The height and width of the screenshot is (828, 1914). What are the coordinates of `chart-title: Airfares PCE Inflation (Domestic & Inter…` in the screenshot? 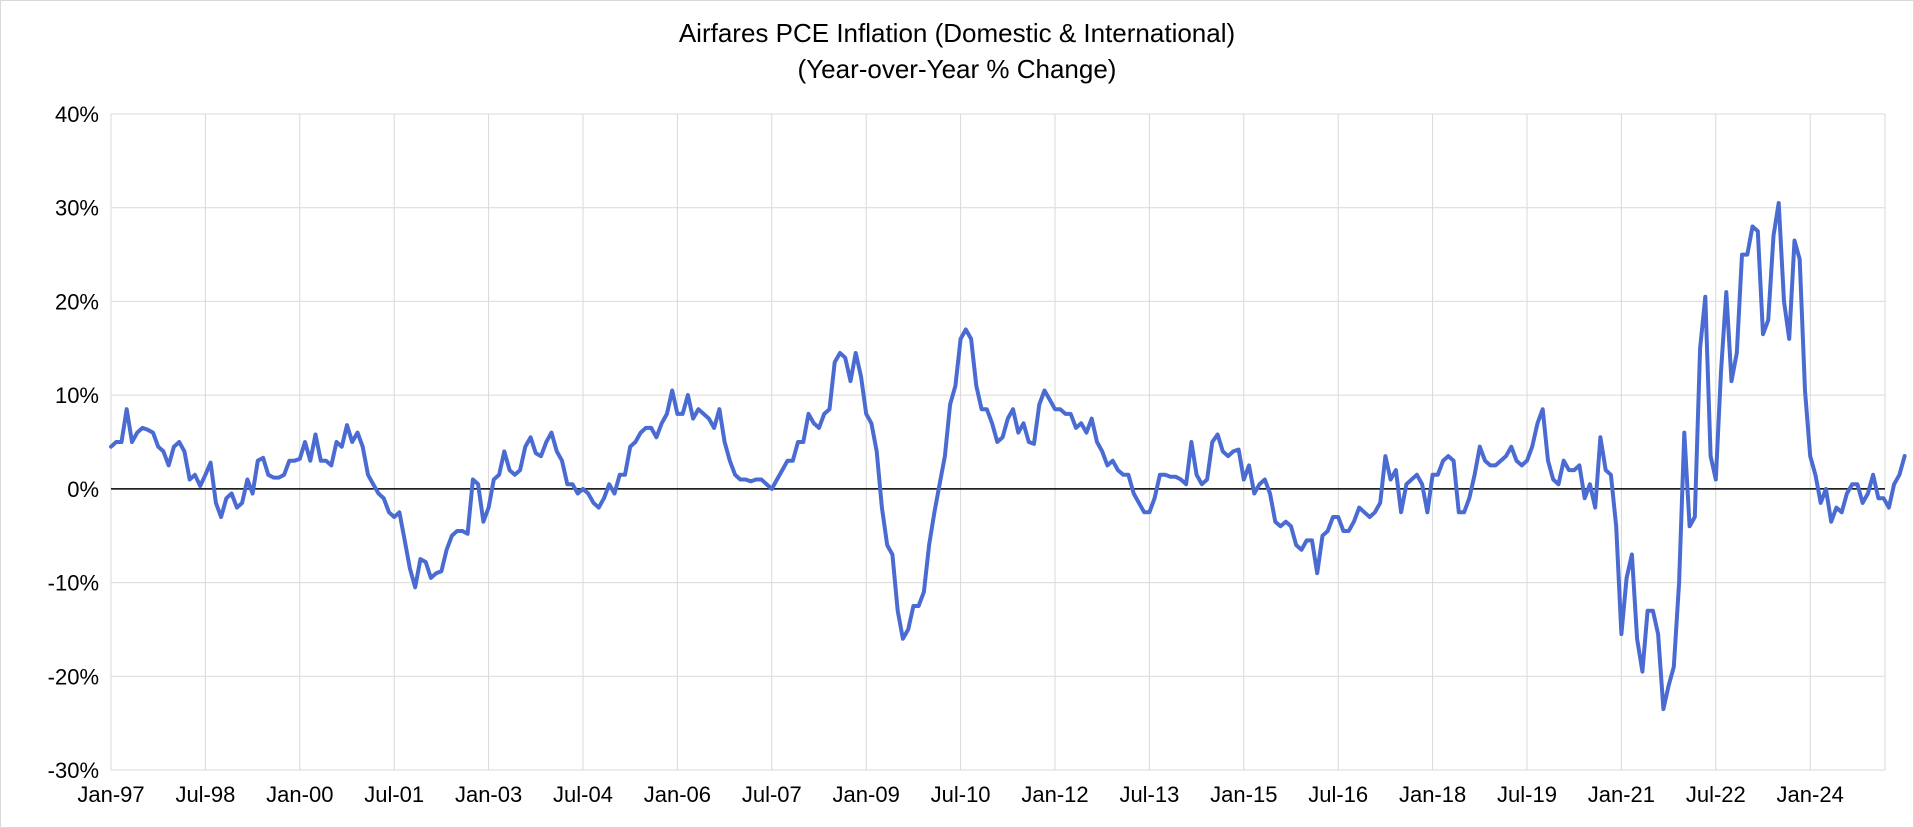 It's located at (957, 33).